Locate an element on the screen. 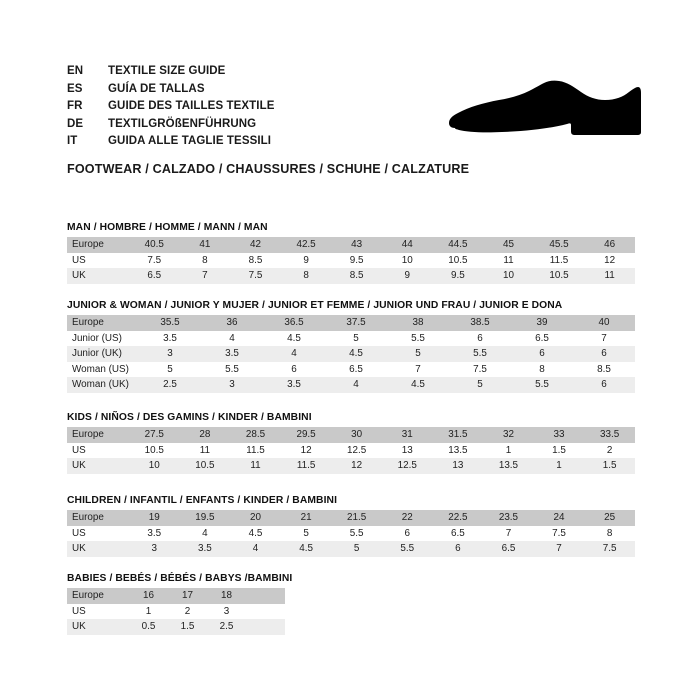 The height and width of the screenshot is (700, 700). size-cell: 40.5 is located at coordinates (154, 245).